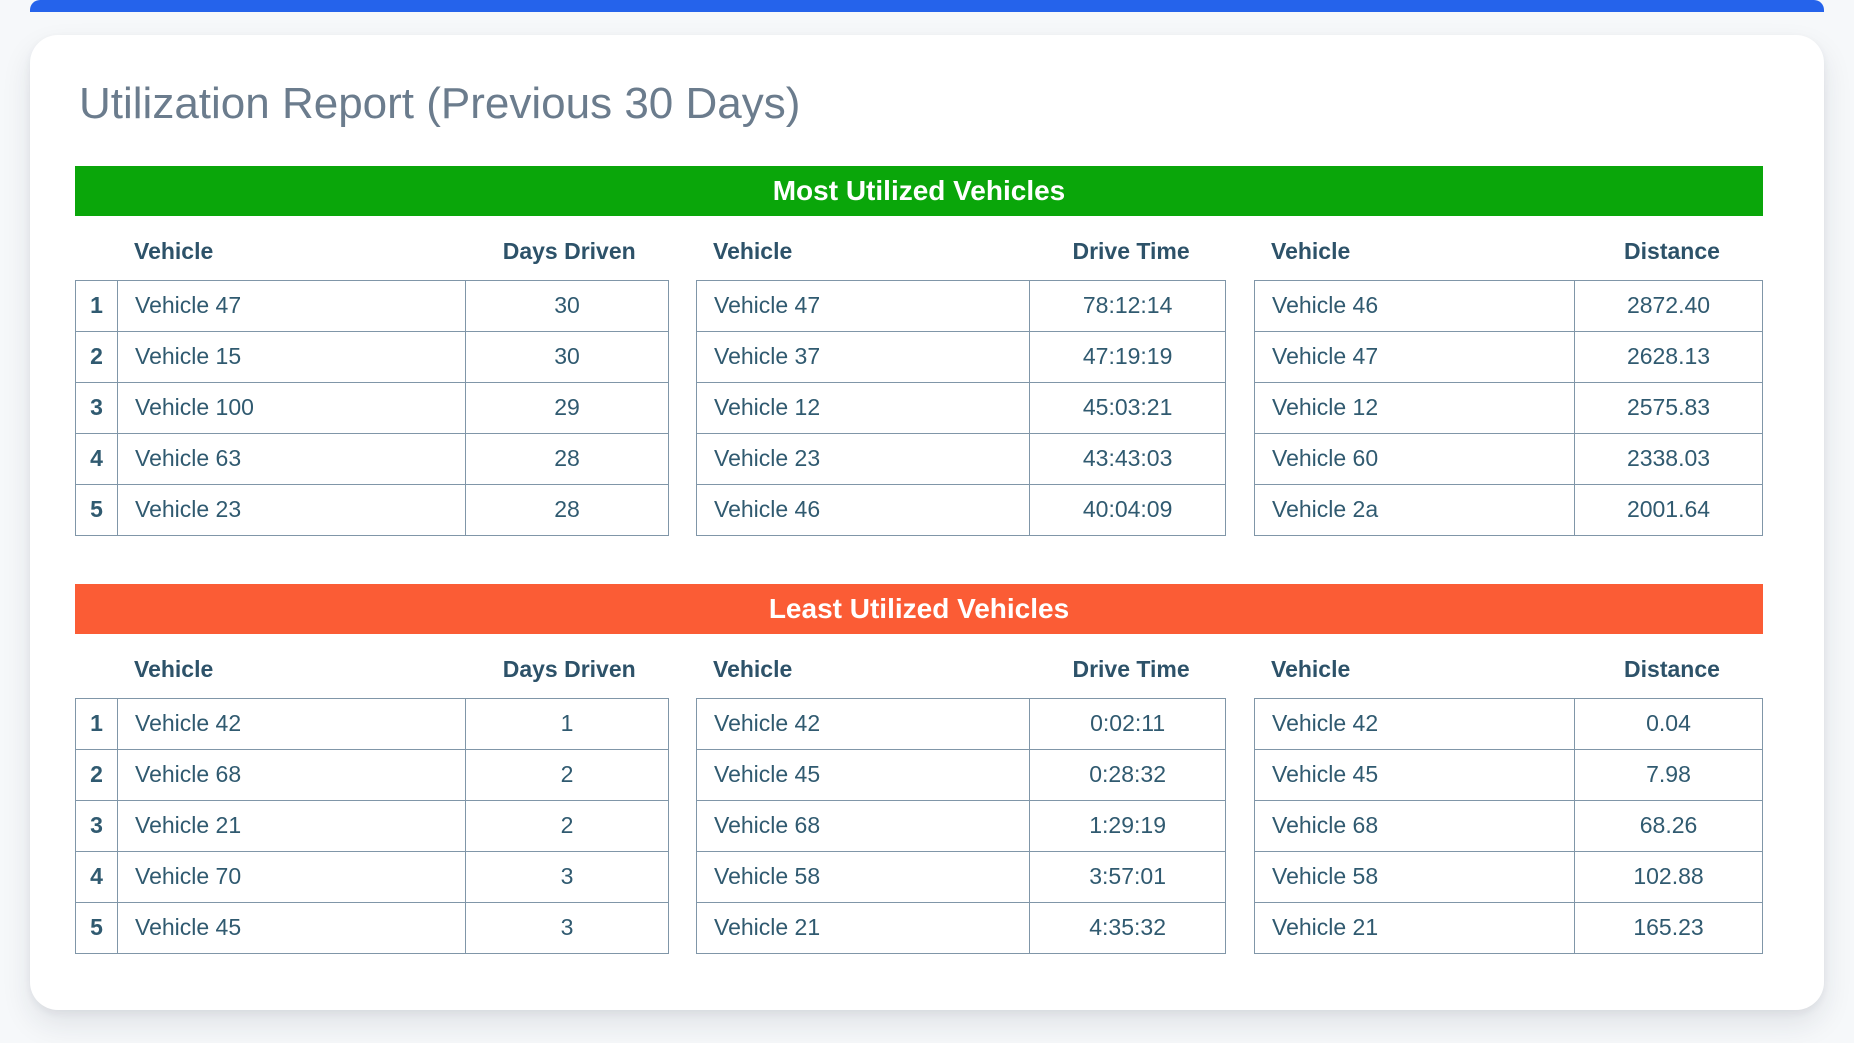 This screenshot has height=1043, width=1854. What do you see at coordinates (96, 305) in the screenshot?
I see `rank-cell: 1` at bounding box center [96, 305].